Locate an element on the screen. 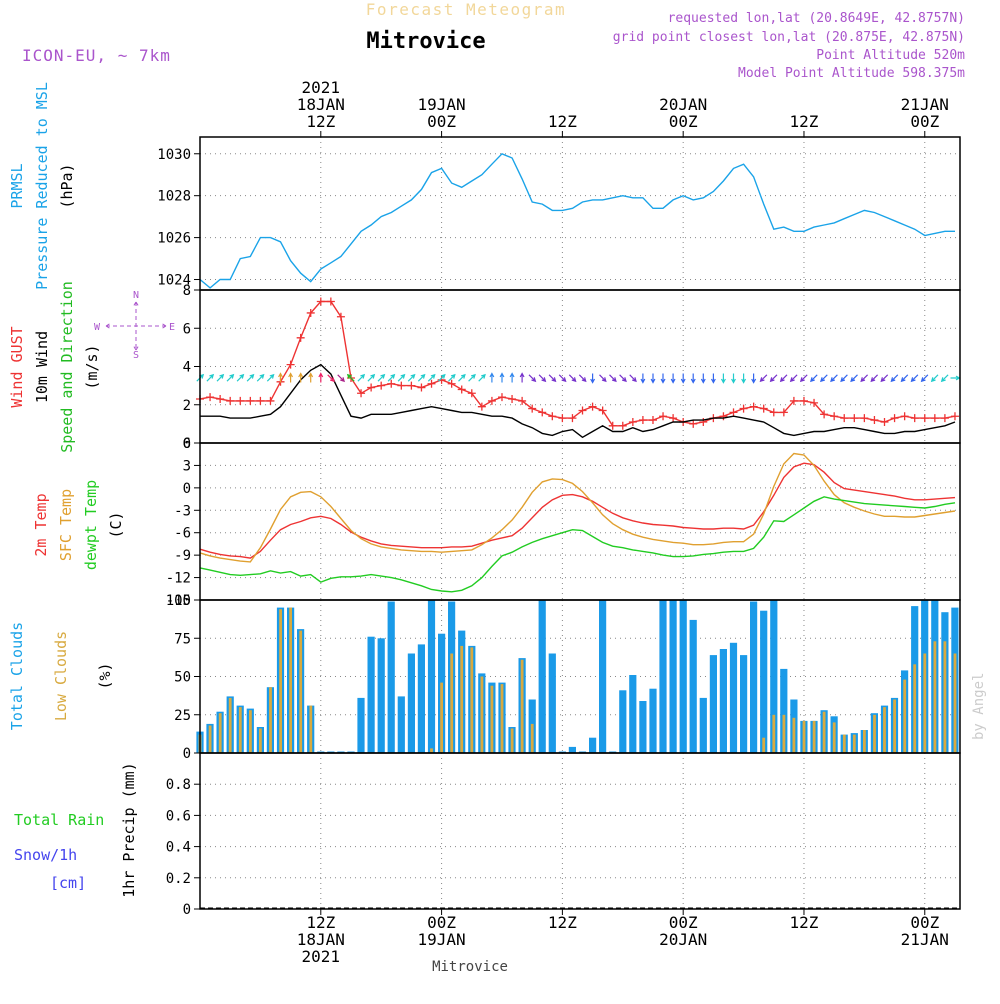 The image size is (1000, 1004). series-line-wind-gust is located at coordinates (577, 363).